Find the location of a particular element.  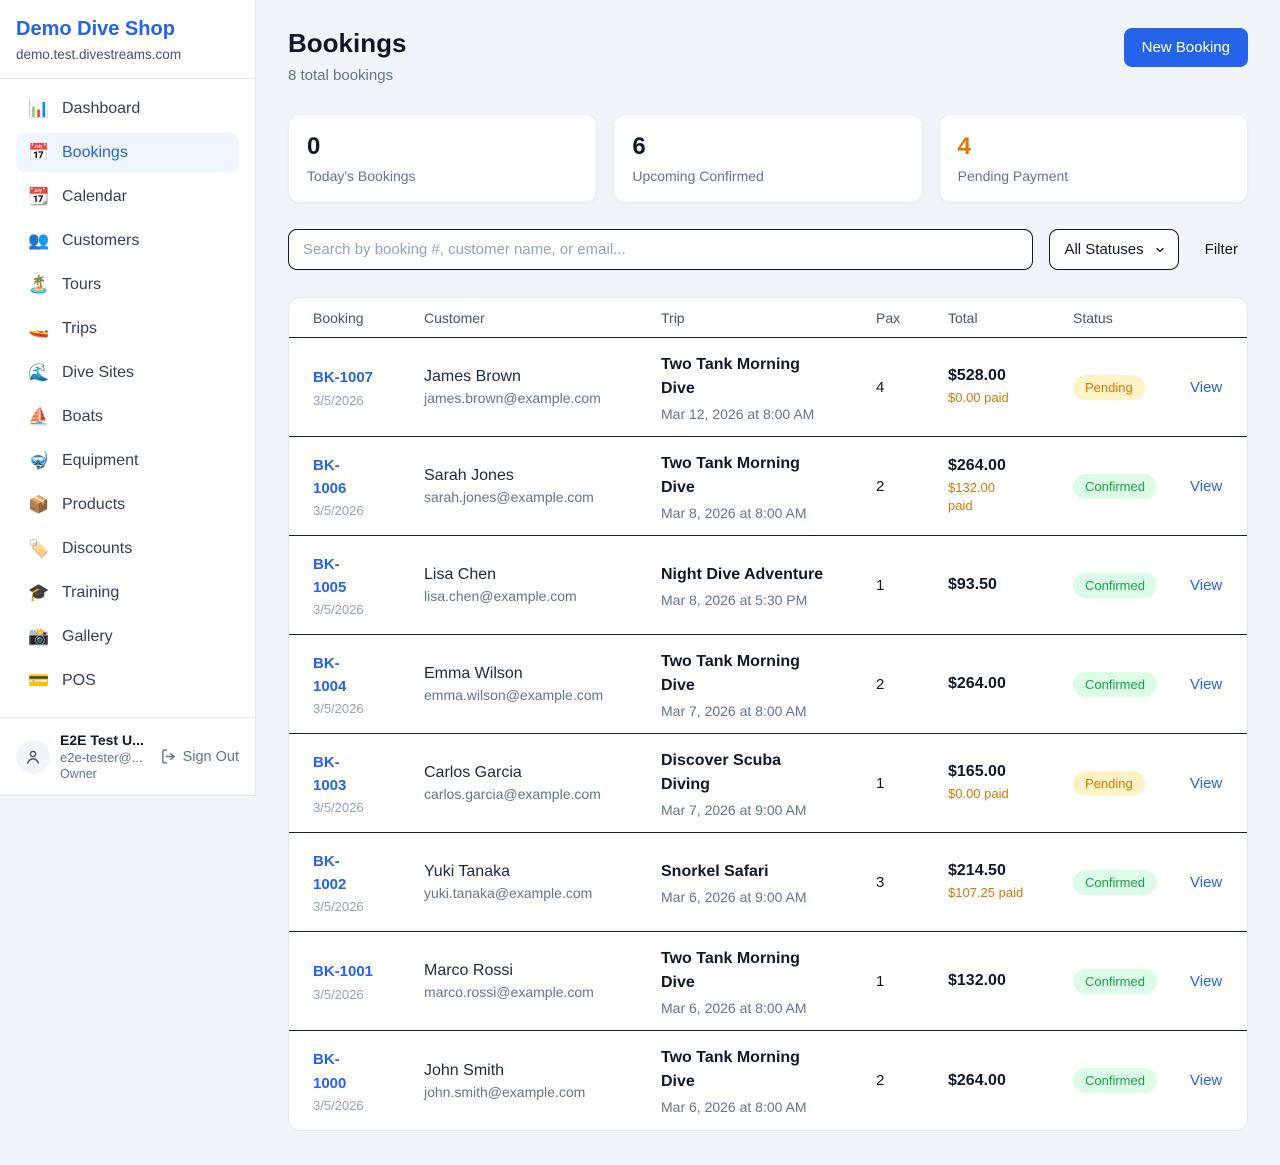

nav-item-icon: 📦 is located at coordinates (39, 504).